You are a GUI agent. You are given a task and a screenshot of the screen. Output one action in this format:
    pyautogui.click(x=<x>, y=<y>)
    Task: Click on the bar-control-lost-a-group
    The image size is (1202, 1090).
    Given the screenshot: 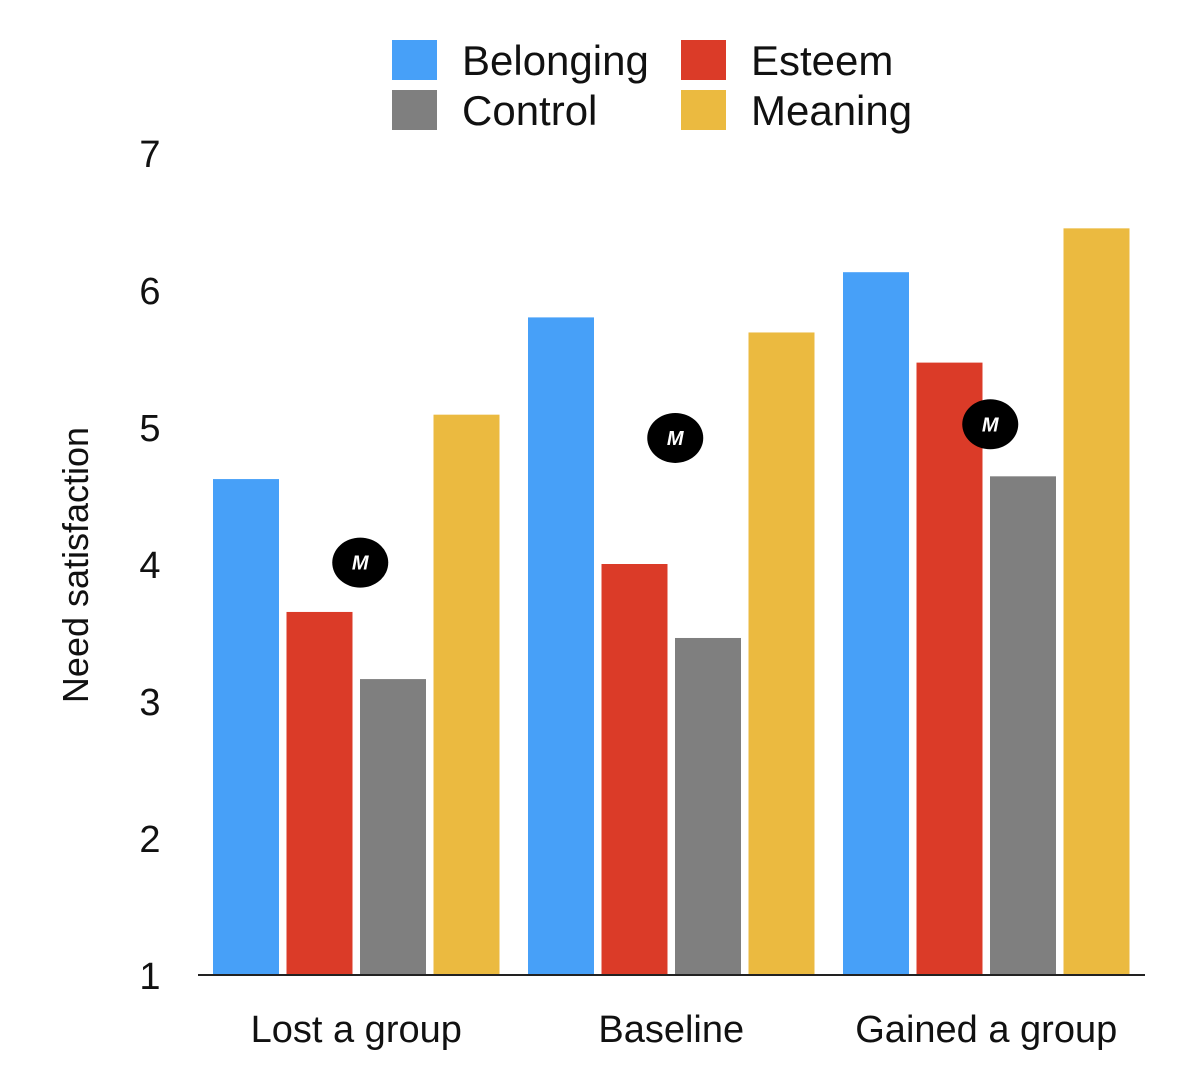 What is the action you would take?
    pyautogui.click(x=393, y=827)
    